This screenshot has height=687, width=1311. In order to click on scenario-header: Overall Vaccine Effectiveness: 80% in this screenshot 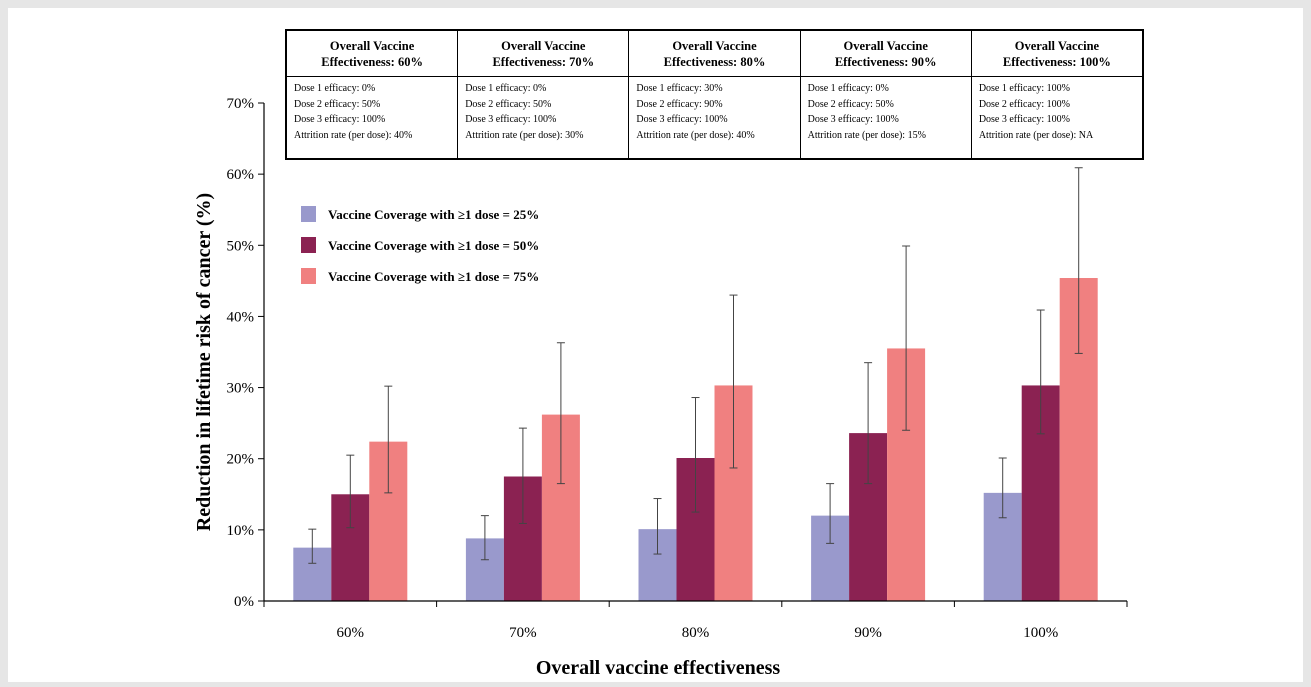, I will do `click(714, 54)`.